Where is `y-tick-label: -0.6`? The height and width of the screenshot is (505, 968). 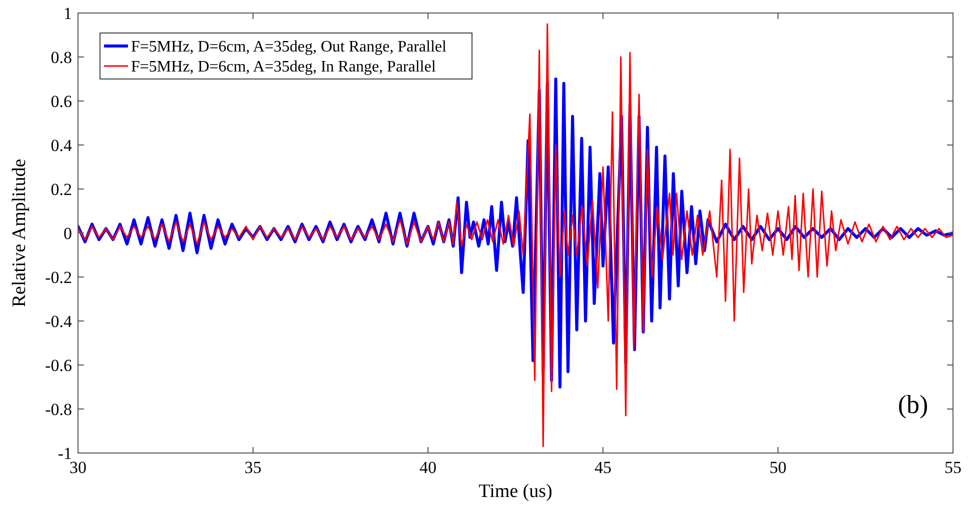
y-tick-label: -0.6 is located at coordinates (58, 365).